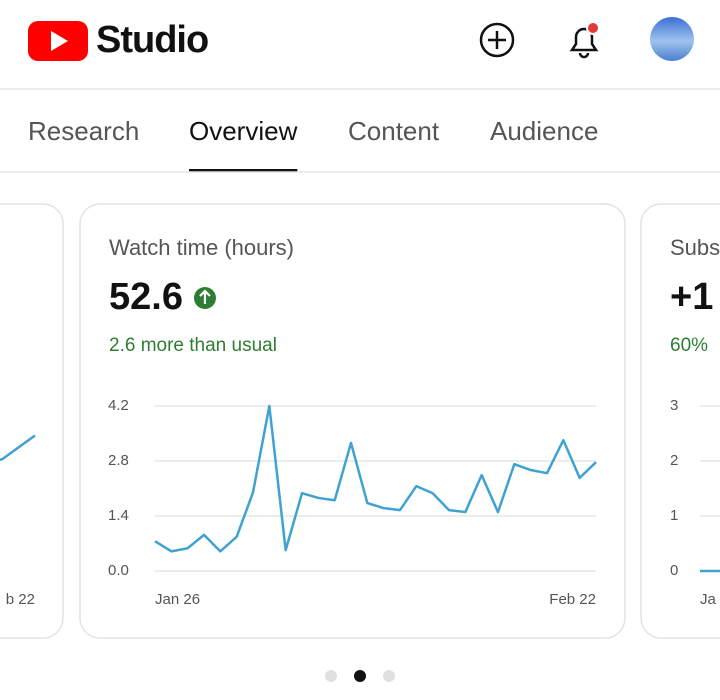 This screenshot has height=700, width=720. What do you see at coordinates (672, 39) in the screenshot?
I see `avatar` at bounding box center [672, 39].